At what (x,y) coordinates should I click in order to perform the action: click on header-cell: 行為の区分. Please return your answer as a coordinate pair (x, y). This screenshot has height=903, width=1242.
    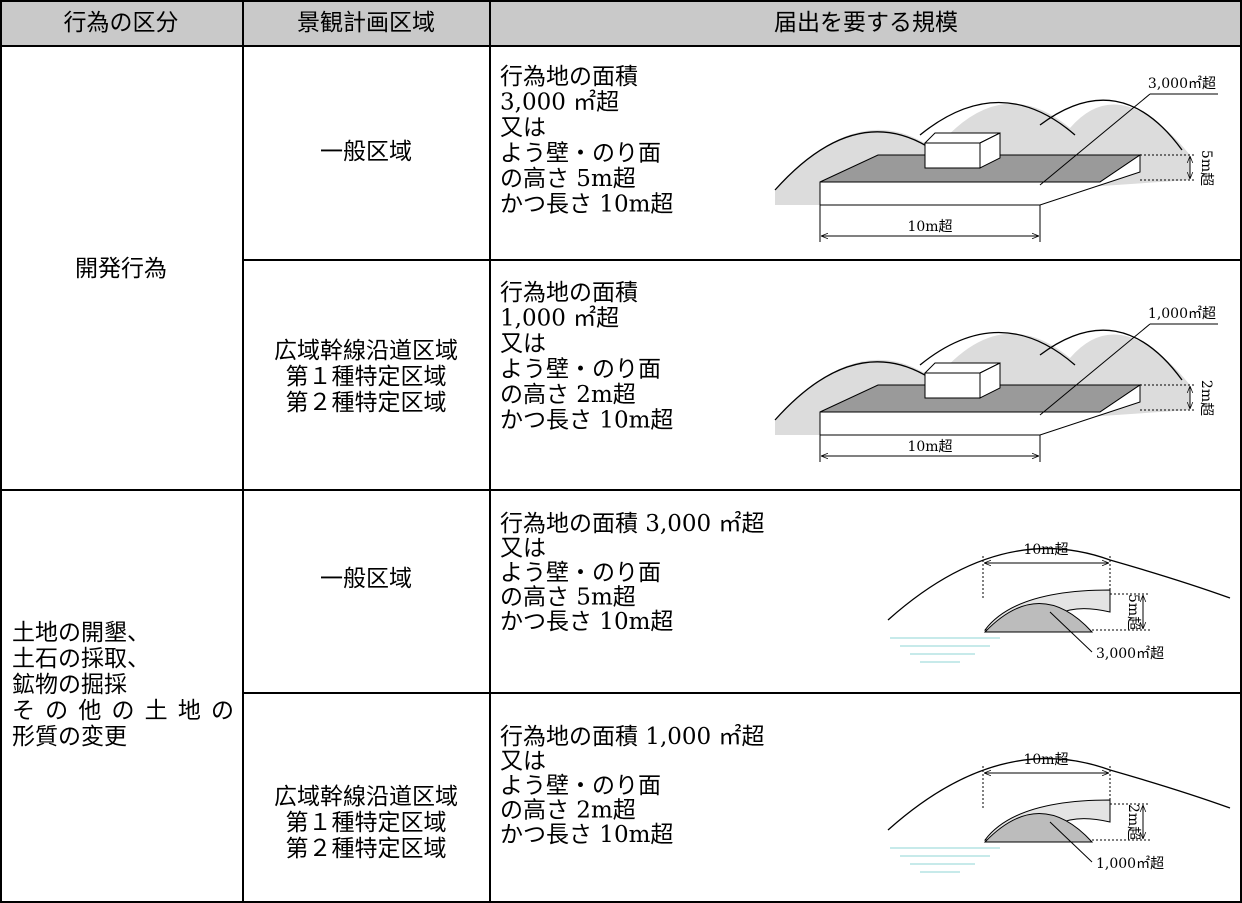
    Looking at the image, I should click on (121, 23).